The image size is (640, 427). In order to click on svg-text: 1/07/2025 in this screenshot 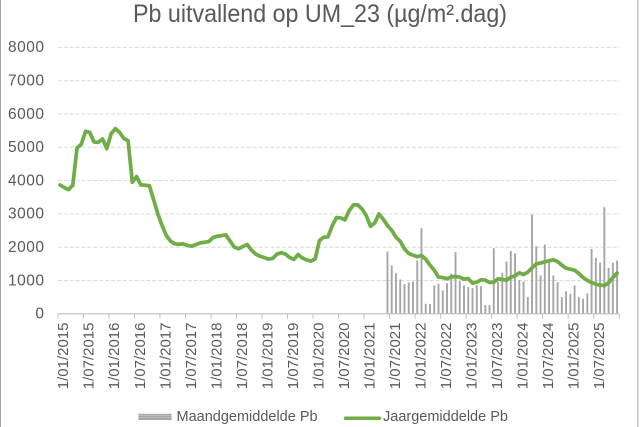, I will do `click(599, 356)`.